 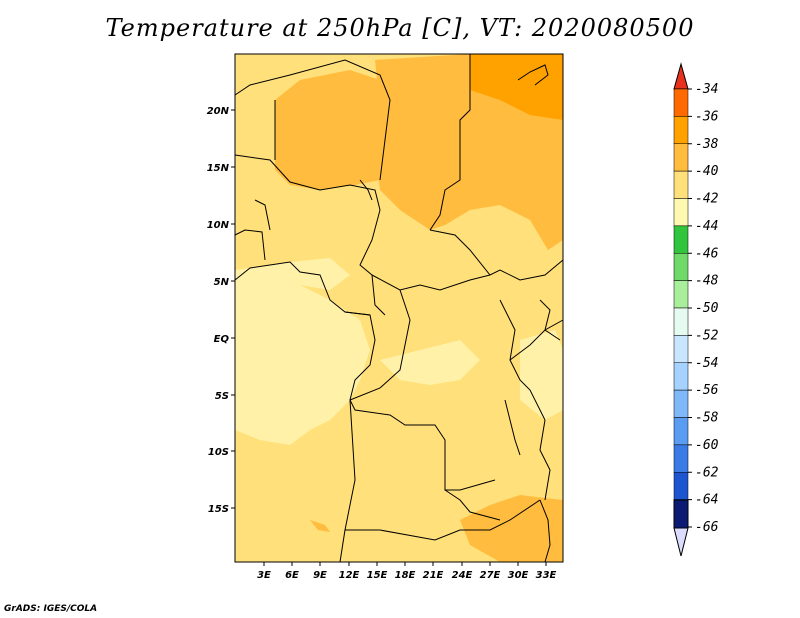 I want to click on lon-label: 30E, so click(x=518, y=575).